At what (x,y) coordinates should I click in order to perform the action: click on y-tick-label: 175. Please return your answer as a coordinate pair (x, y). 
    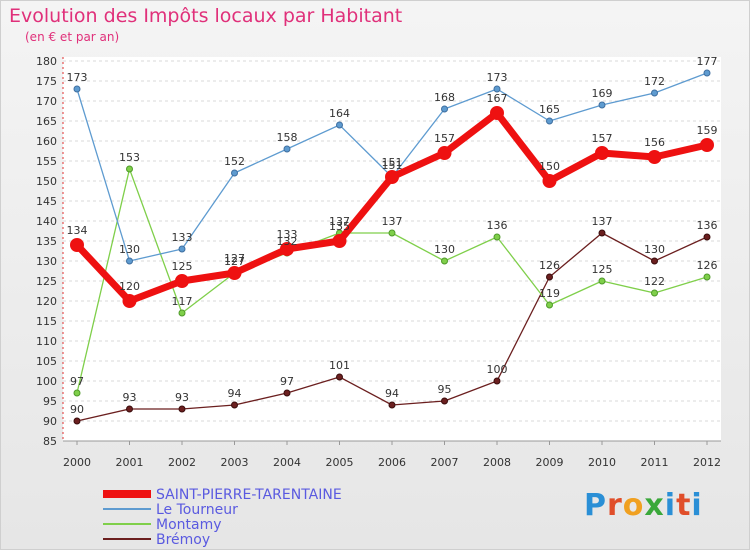
    Looking at the image, I should click on (46, 81).